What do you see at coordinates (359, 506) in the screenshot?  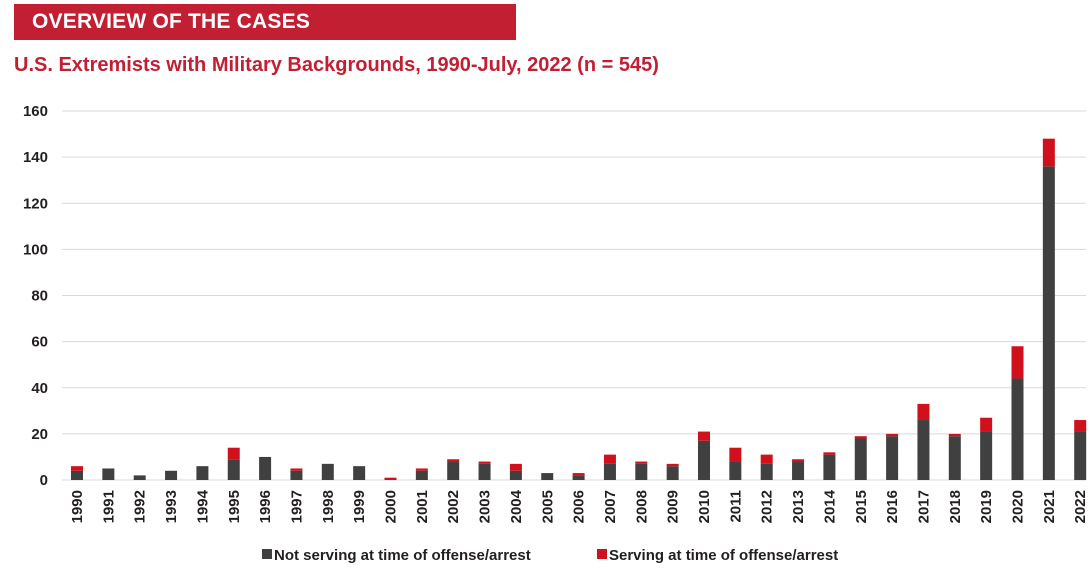 I see `x-tick-label: 1999` at bounding box center [359, 506].